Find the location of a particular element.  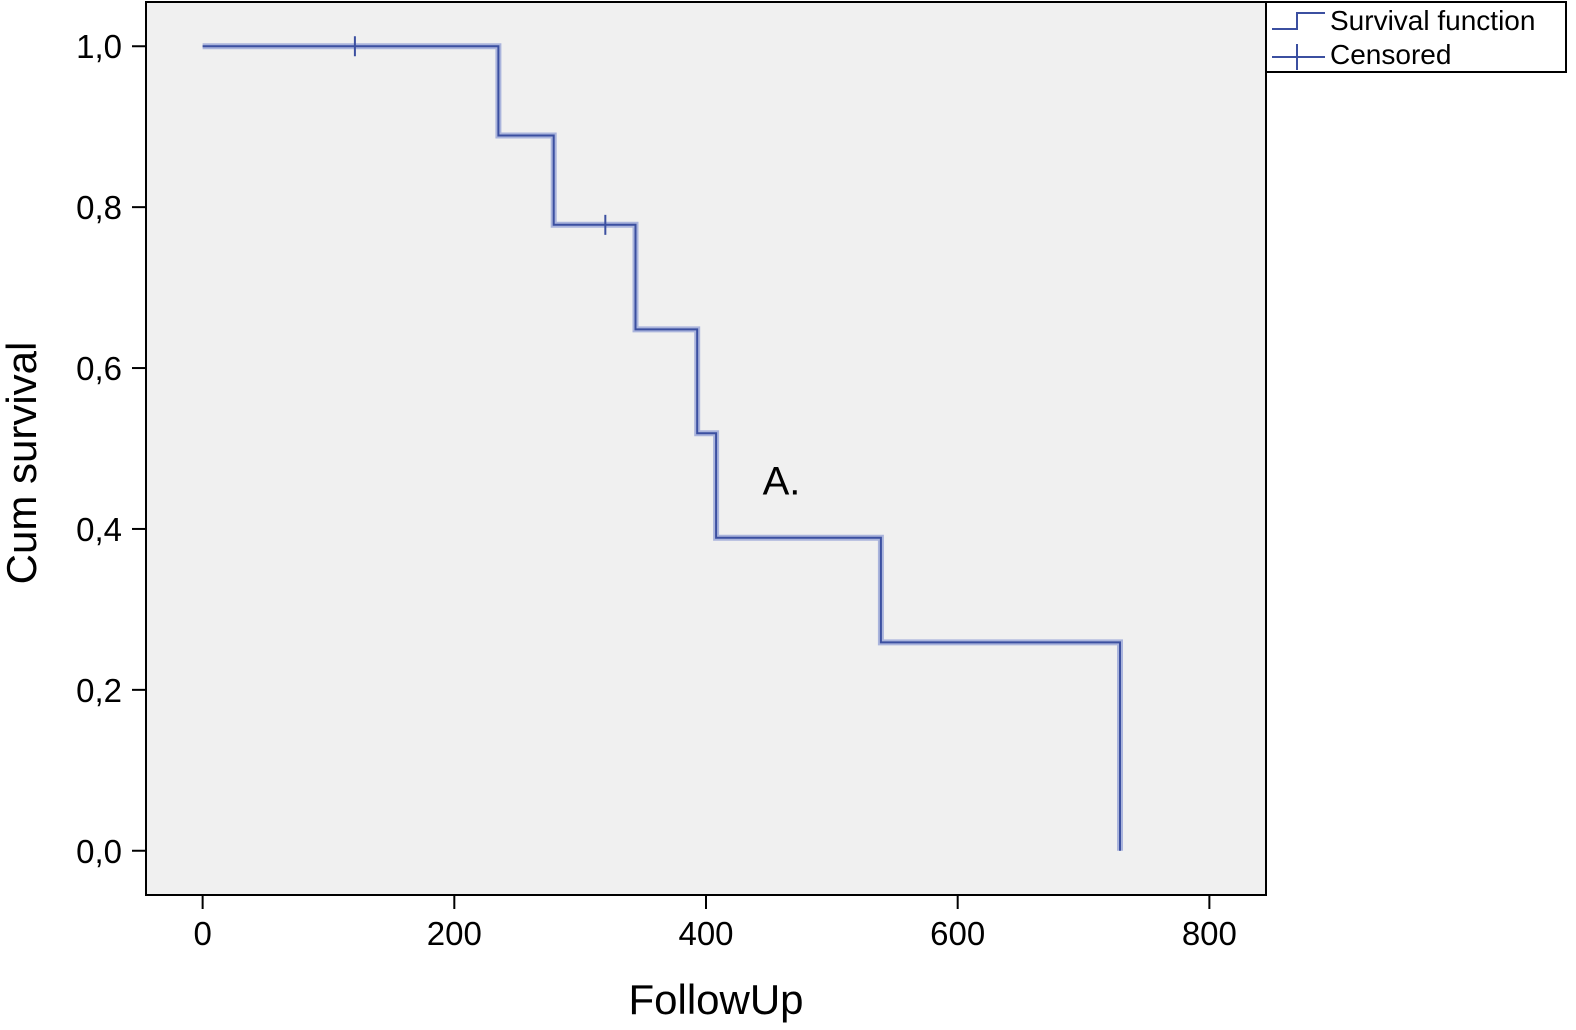

y-tick-label: 0,2 is located at coordinates (99, 690).